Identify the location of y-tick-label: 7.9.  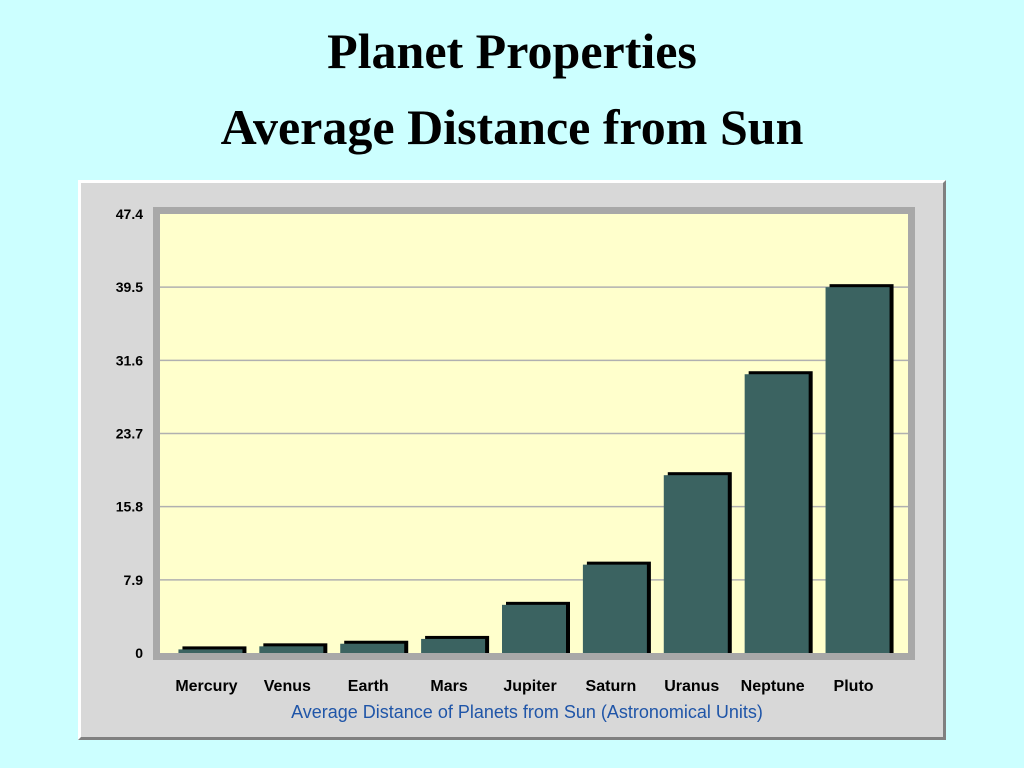
(134, 580).